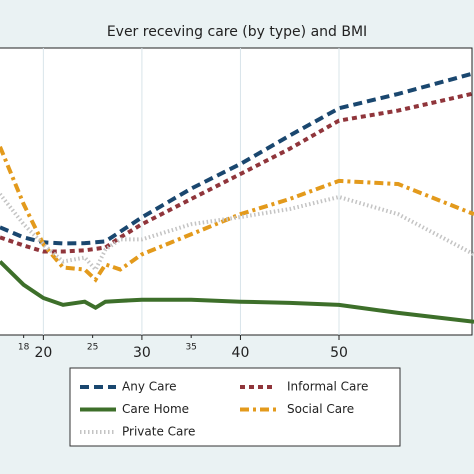 Image resolution: width=474 pixels, height=474 pixels. I want to click on line-series, so click(237, 292).